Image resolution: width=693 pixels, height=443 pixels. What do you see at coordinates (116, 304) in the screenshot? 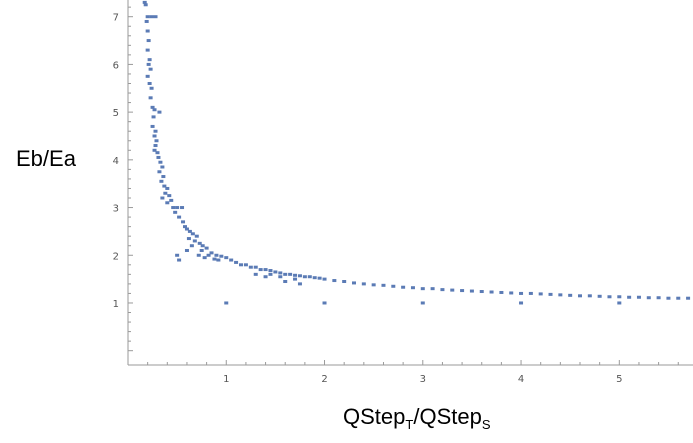
I see `y-tick-label: 1` at bounding box center [116, 304].